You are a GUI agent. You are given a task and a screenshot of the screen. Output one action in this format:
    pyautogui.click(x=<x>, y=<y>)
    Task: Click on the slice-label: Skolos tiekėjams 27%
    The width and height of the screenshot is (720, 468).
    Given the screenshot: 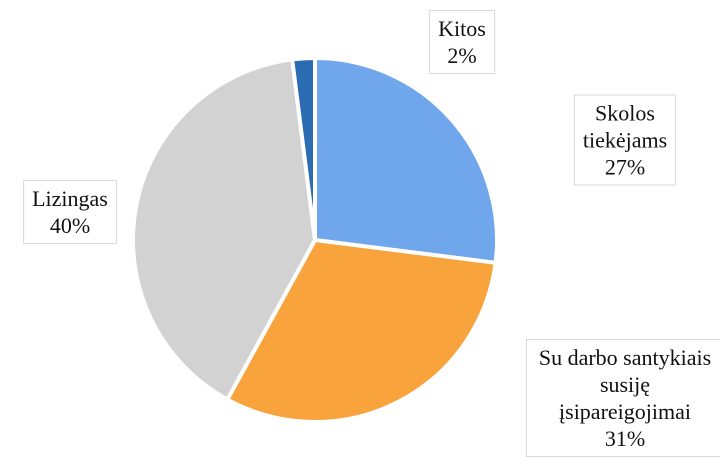 What is the action you would take?
    pyautogui.click(x=625, y=140)
    